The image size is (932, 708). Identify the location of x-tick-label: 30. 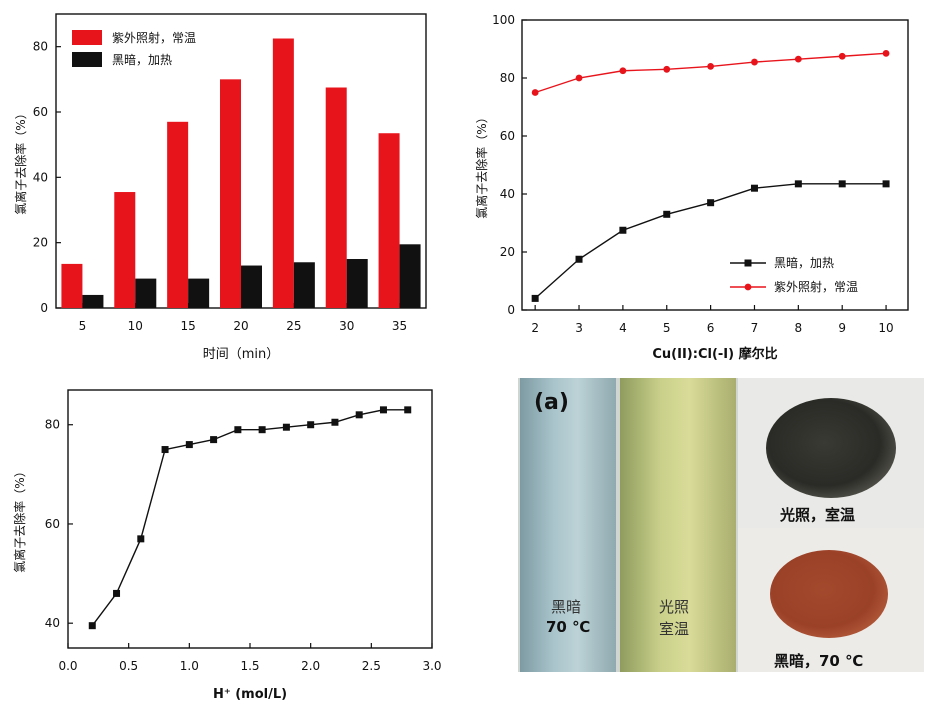
(346, 326).